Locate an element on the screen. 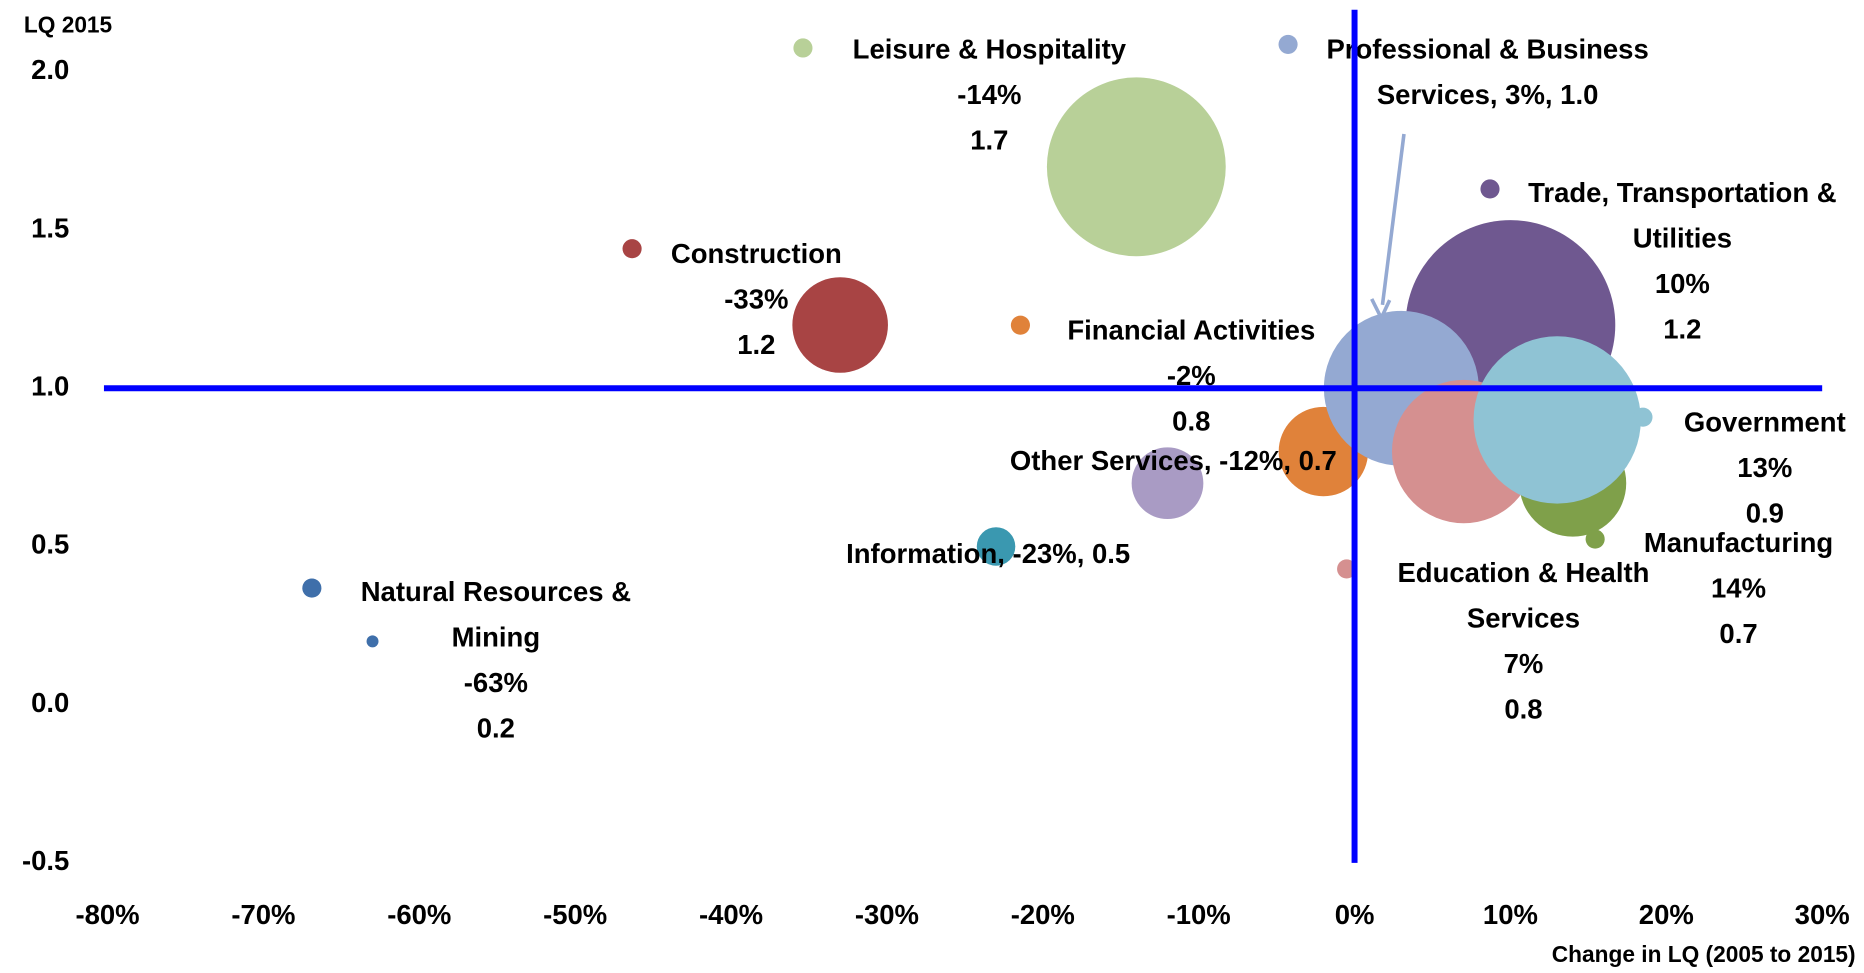  value-label: 1.7 is located at coordinates (989, 140).